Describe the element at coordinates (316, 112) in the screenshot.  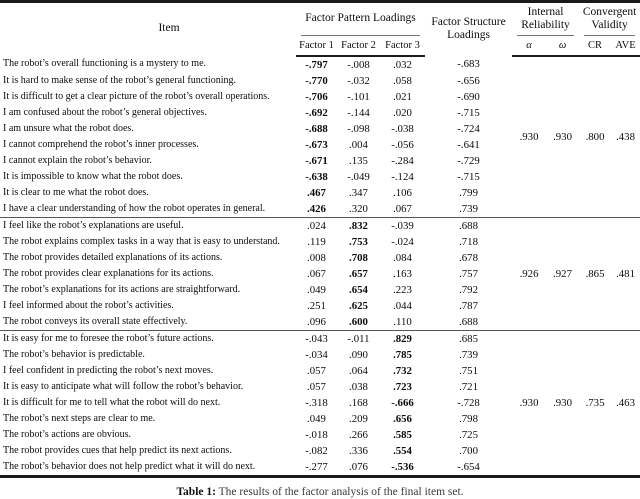
I see `factor1-loading: -.692` at that location.